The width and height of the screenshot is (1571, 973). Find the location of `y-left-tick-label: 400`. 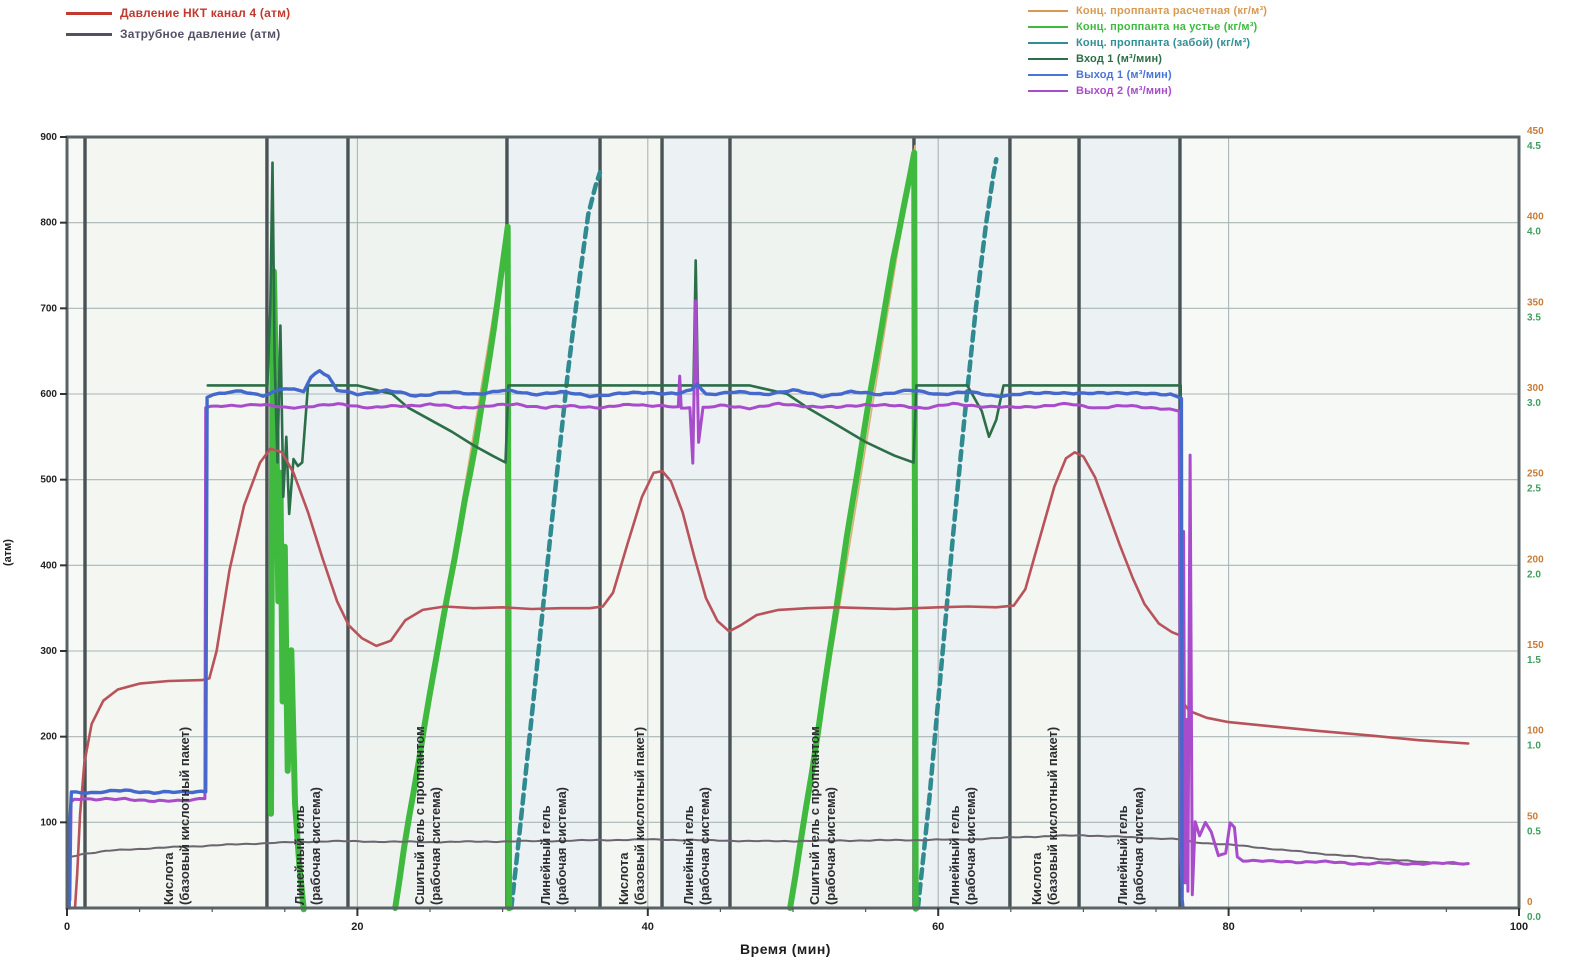

y-left-tick-label: 400 is located at coordinates (48, 565).